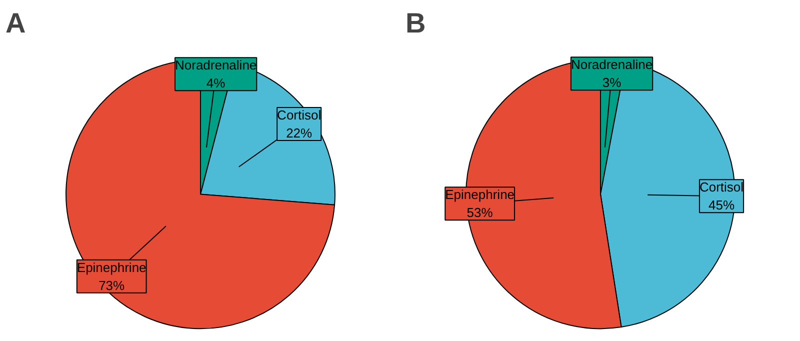 The height and width of the screenshot is (341, 800). Describe the element at coordinates (216, 83) in the screenshot. I see `data-label: 4%` at that location.